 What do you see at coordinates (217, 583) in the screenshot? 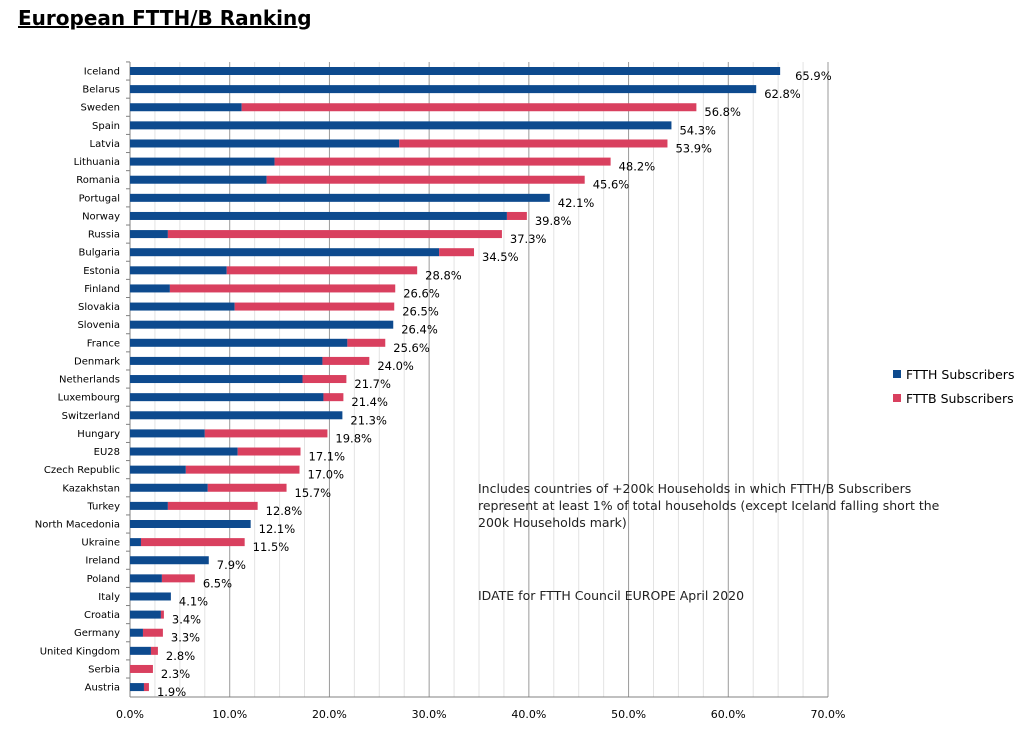
I see `total-label: 6.5%` at bounding box center [217, 583].